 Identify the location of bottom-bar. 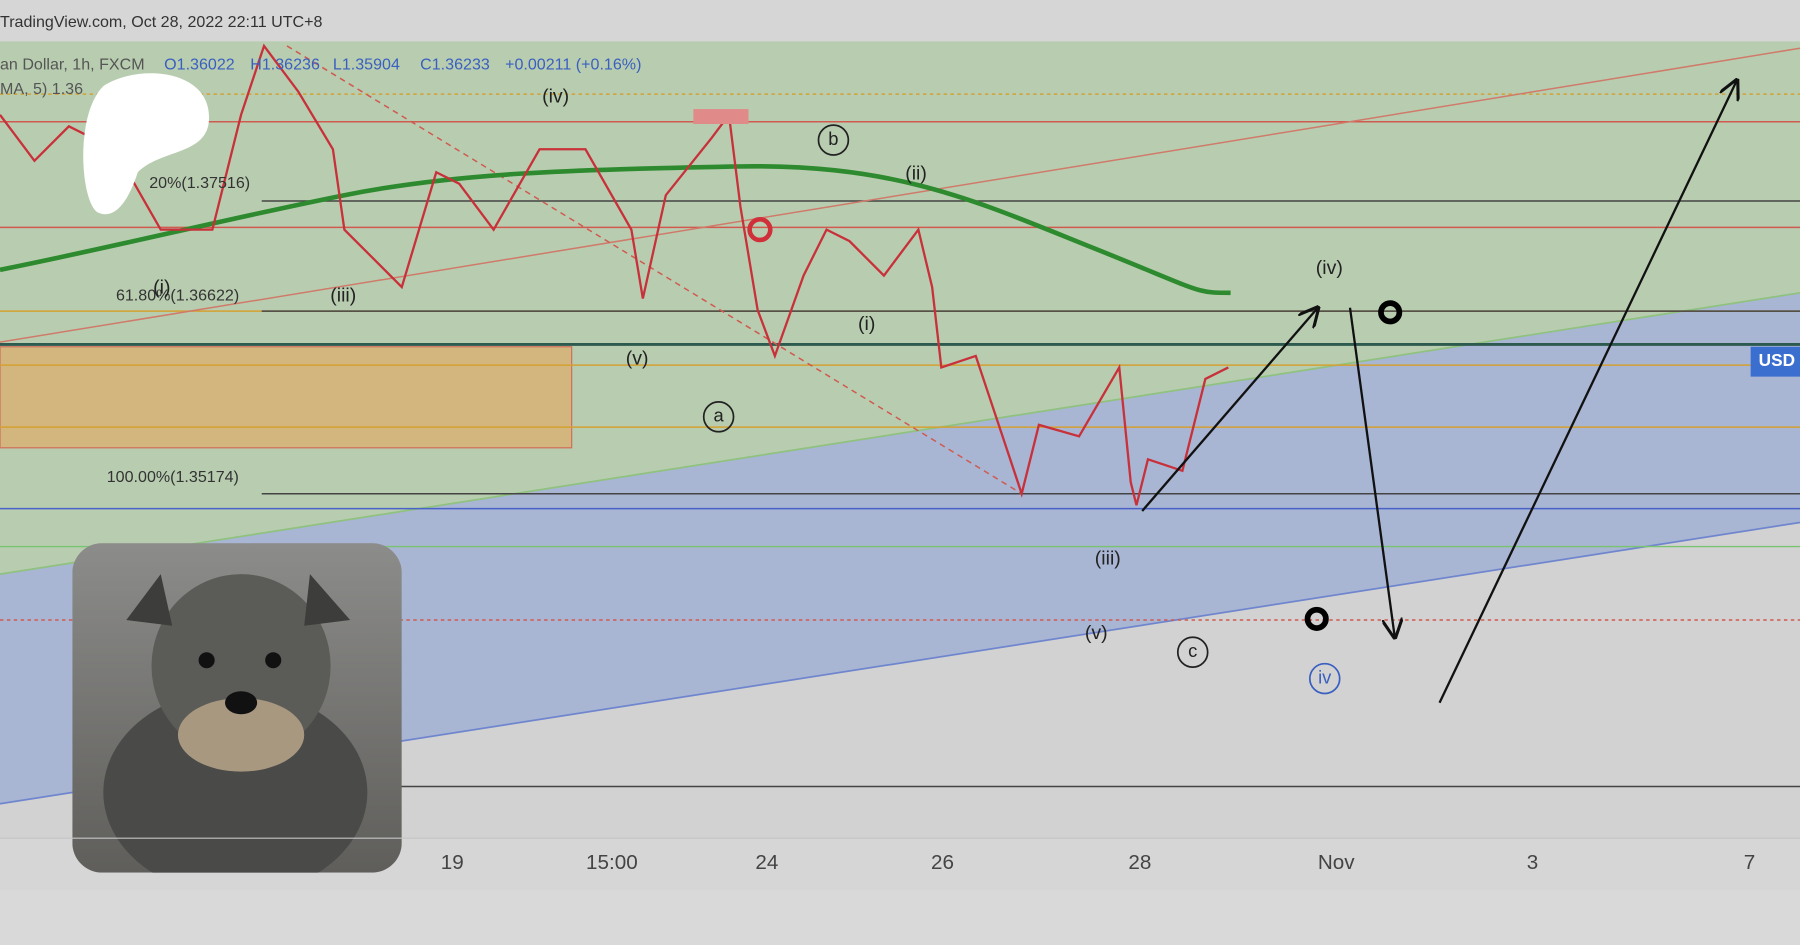
(900, 917).